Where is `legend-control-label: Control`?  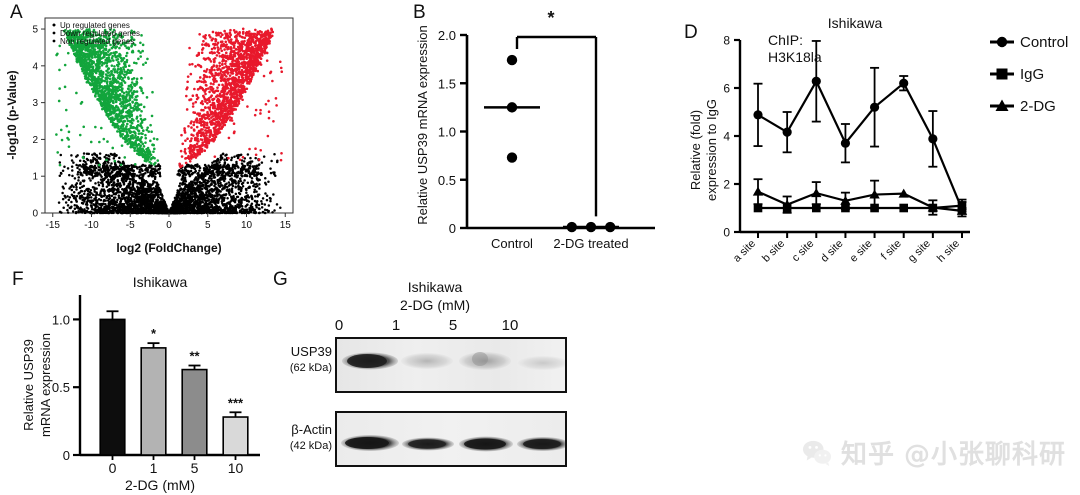
legend-control-label: Control is located at coordinates (1044, 42).